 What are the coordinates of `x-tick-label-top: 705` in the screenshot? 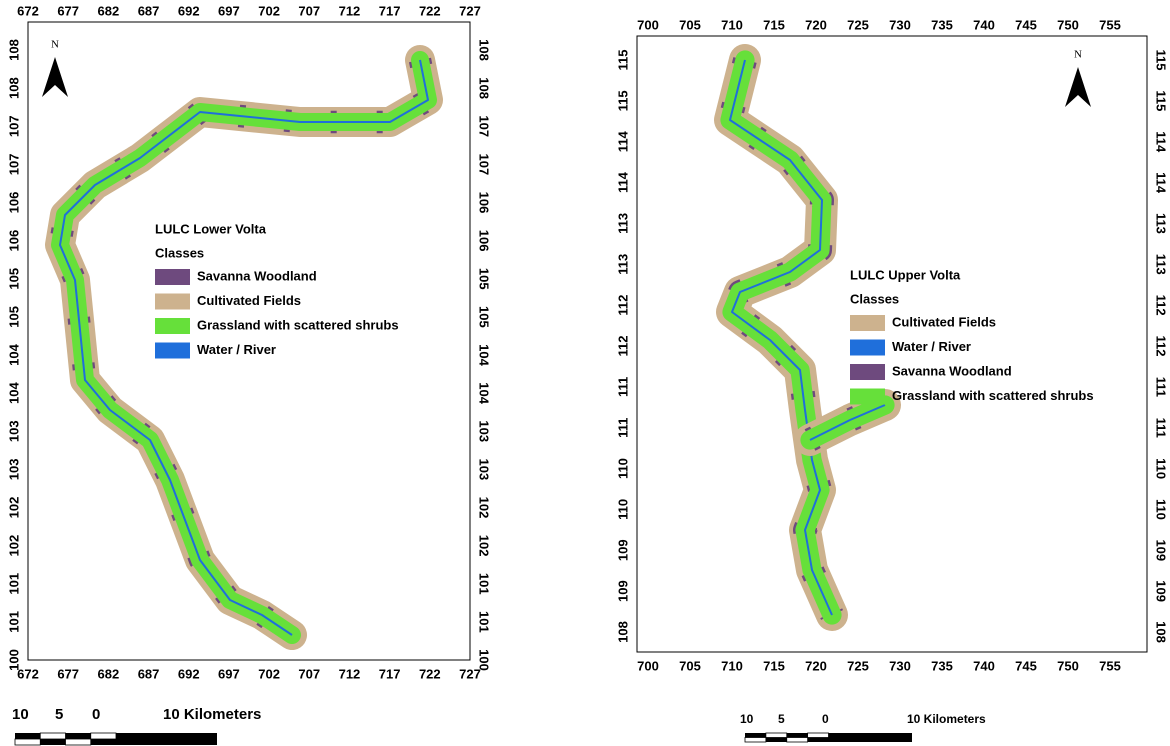 It's located at (690, 24).